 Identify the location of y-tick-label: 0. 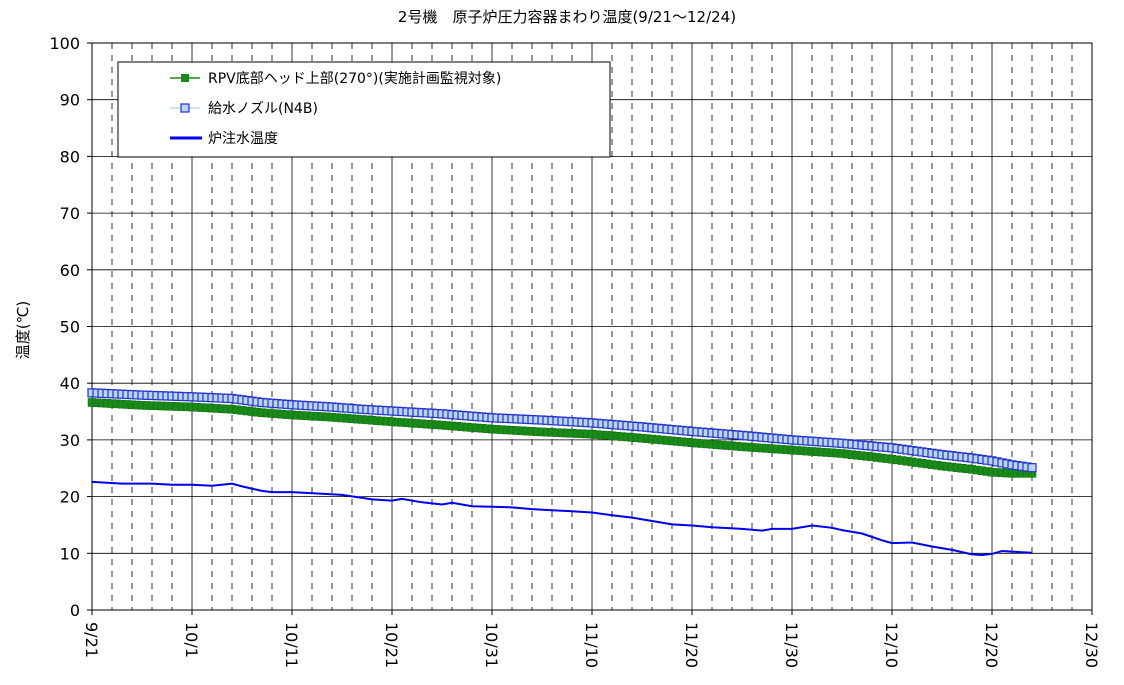
(75, 610).